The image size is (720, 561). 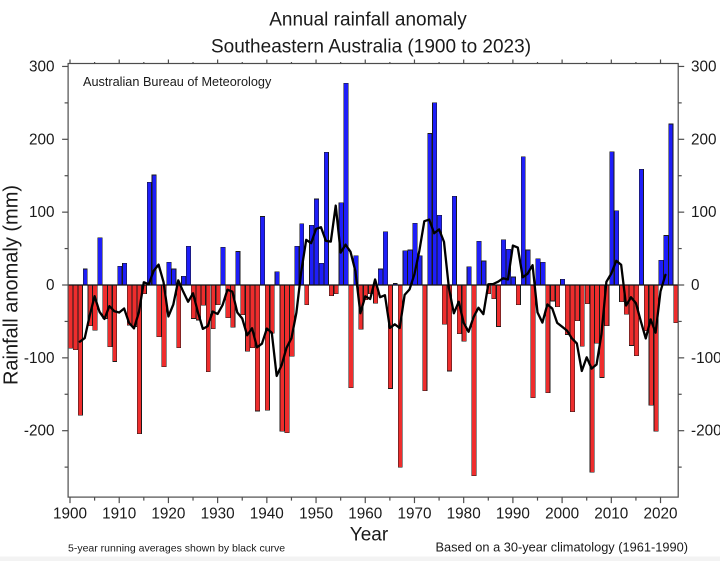 I want to click on svg-text: 1950, so click(x=316, y=514).